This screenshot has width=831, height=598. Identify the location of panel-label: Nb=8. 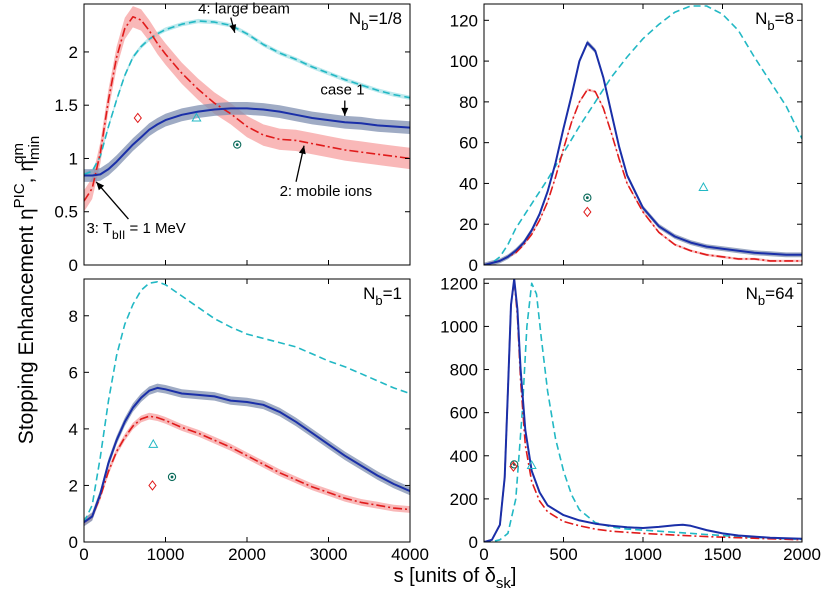
(774, 21).